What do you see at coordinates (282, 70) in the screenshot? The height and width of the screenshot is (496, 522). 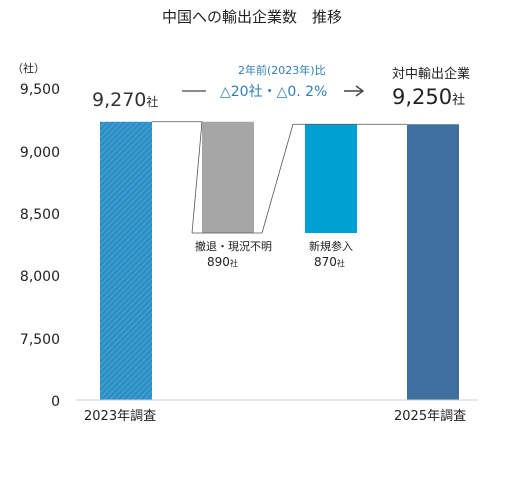 I see `comparison-label: 2年前(2023年)比` at bounding box center [282, 70].